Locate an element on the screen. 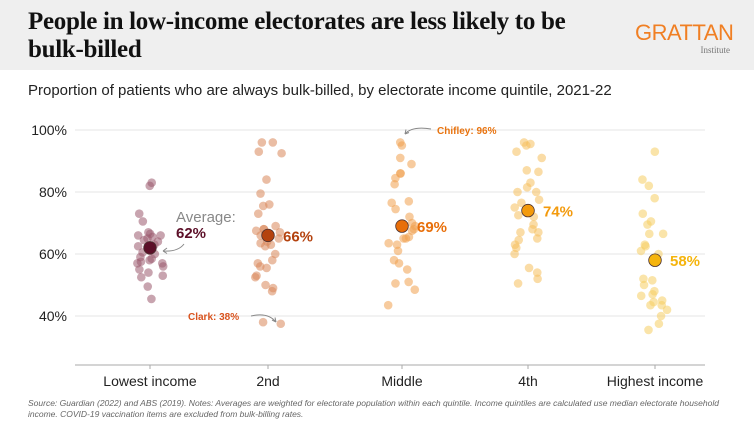 Image resolution: width=754 pixels, height=424 pixels. chifley-arrowhead is located at coordinates (407, 132).